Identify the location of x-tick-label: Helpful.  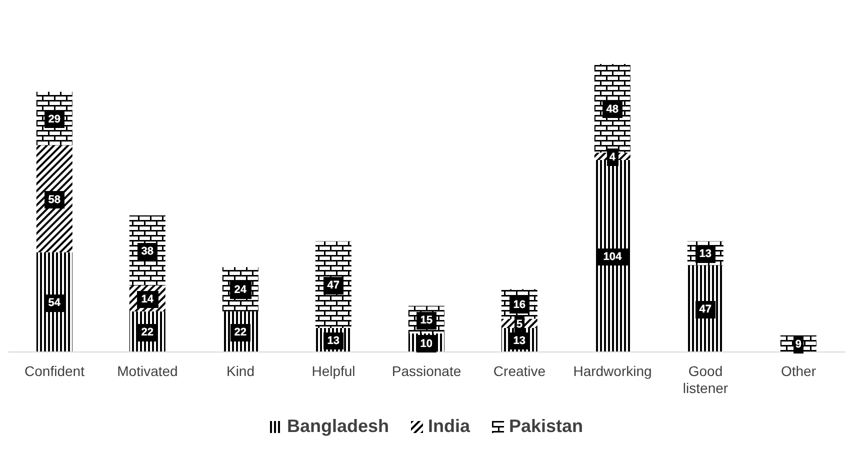
(334, 371).